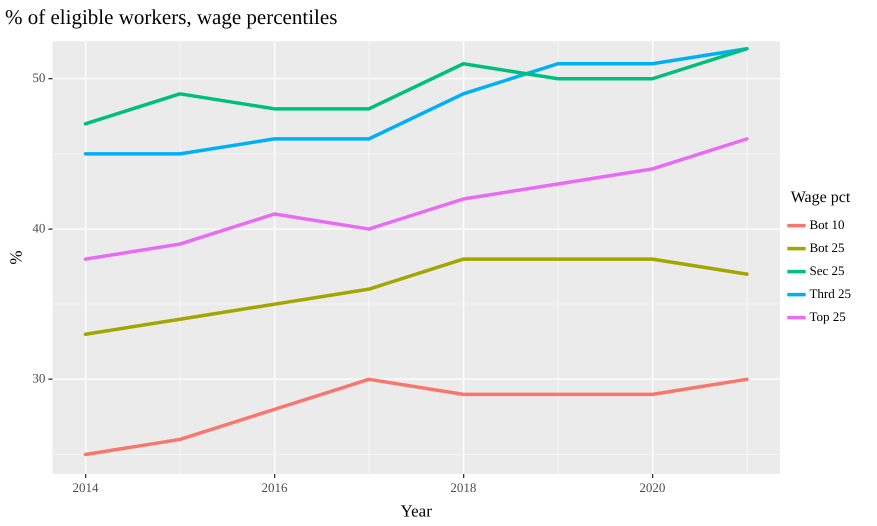 The width and height of the screenshot is (877, 526). Describe the element at coordinates (652, 488) in the screenshot. I see `x-tick-label: 2020` at that location.